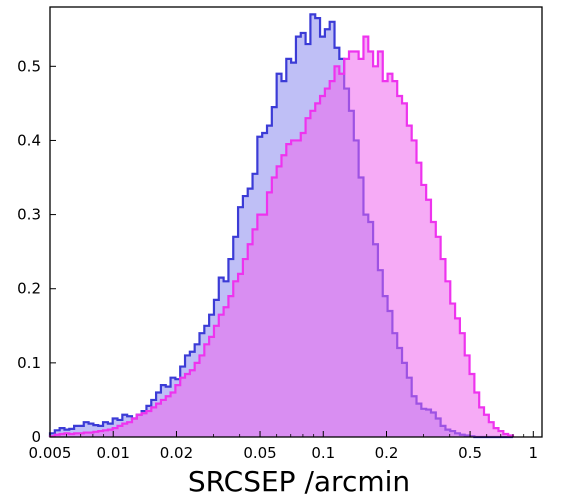 This screenshot has height=495, width=566. Describe the element at coordinates (176, 453) in the screenshot. I see `x-tick-label: 0.02` at that location.